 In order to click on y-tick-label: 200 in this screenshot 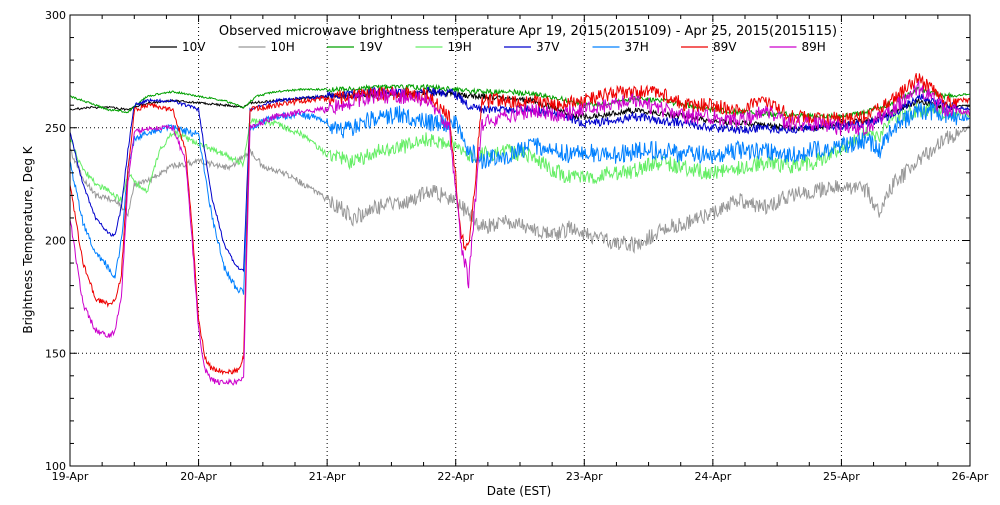, I will do `click(55, 241)`.